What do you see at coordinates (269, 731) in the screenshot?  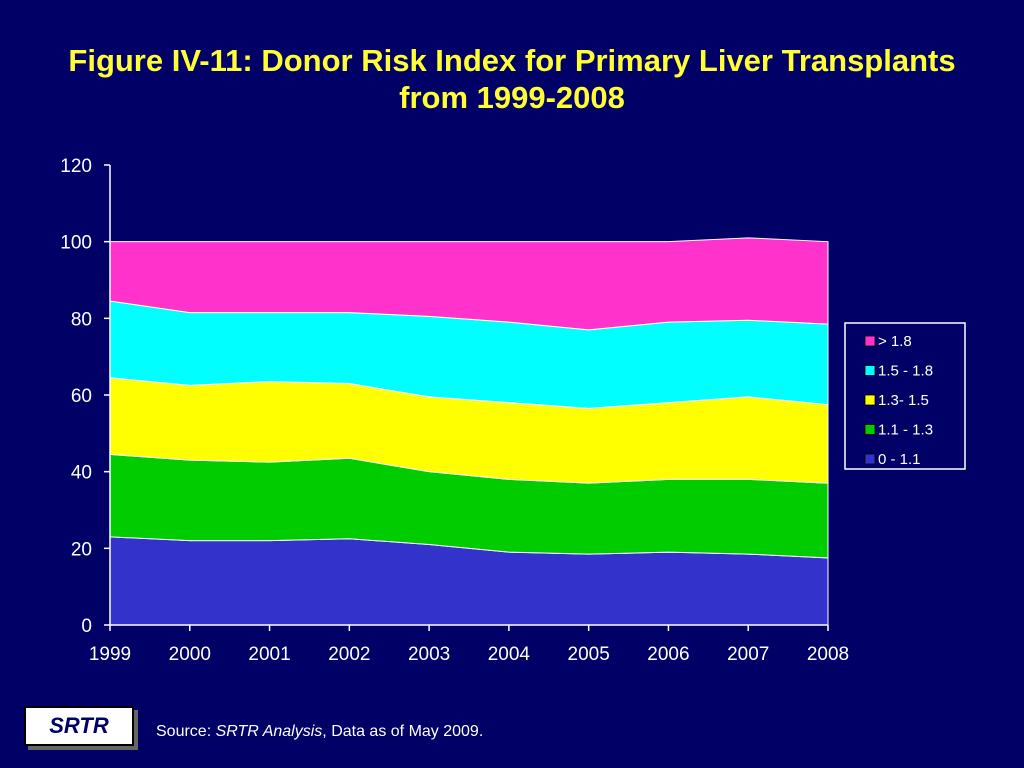 I see `source-italic: SRTR Analysis` at bounding box center [269, 731].